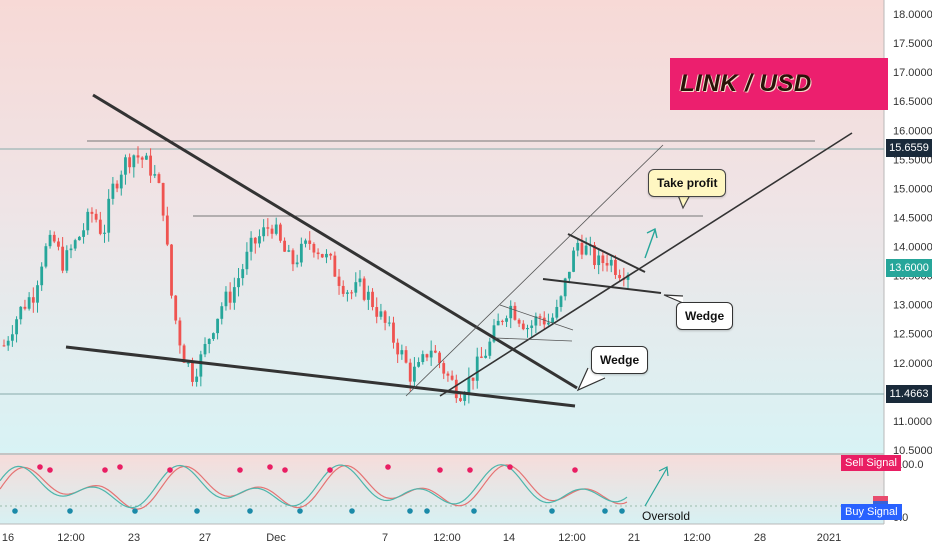  Describe the element at coordinates (533, 339) in the screenshot. I see `flag-lower` at that location.